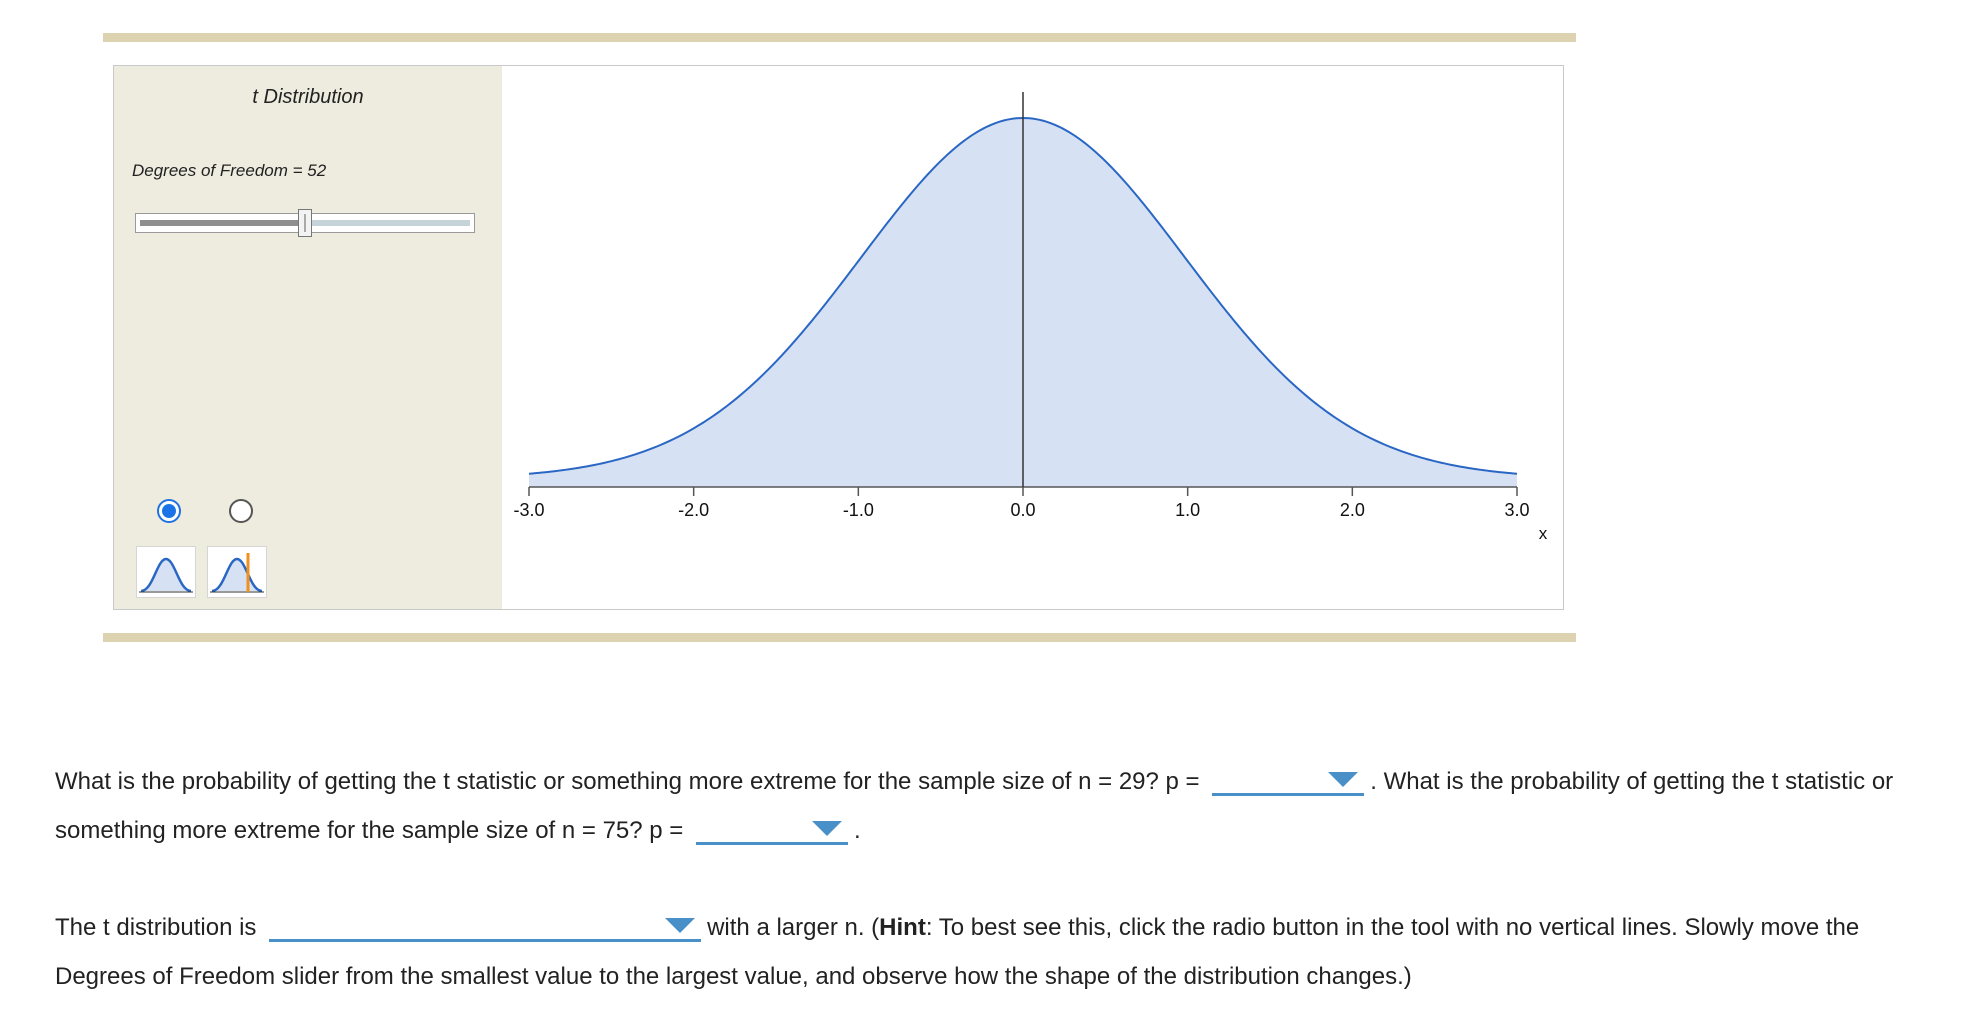 Image resolution: width=1968 pixels, height=1010 pixels. What do you see at coordinates (485, 928) in the screenshot?
I see `distribution-shape-dropdown` at bounding box center [485, 928].